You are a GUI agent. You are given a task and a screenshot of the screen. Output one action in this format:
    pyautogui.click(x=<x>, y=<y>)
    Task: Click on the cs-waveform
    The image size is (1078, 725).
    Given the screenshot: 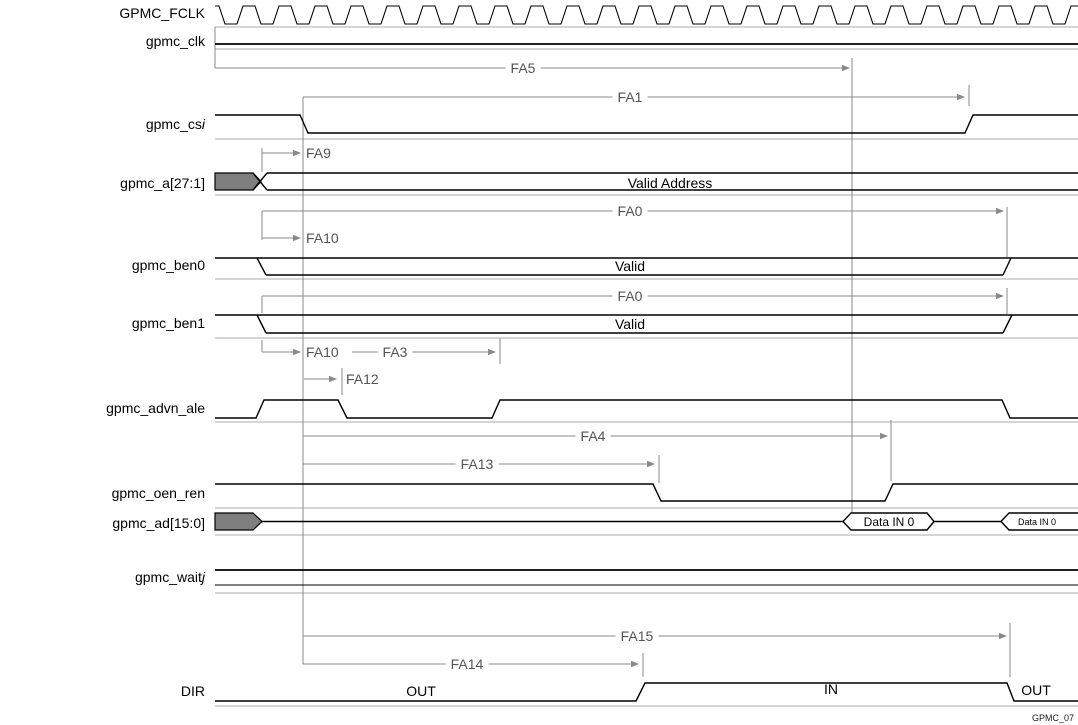 What is the action you would take?
    pyautogui.click(x=646, y=124)
    